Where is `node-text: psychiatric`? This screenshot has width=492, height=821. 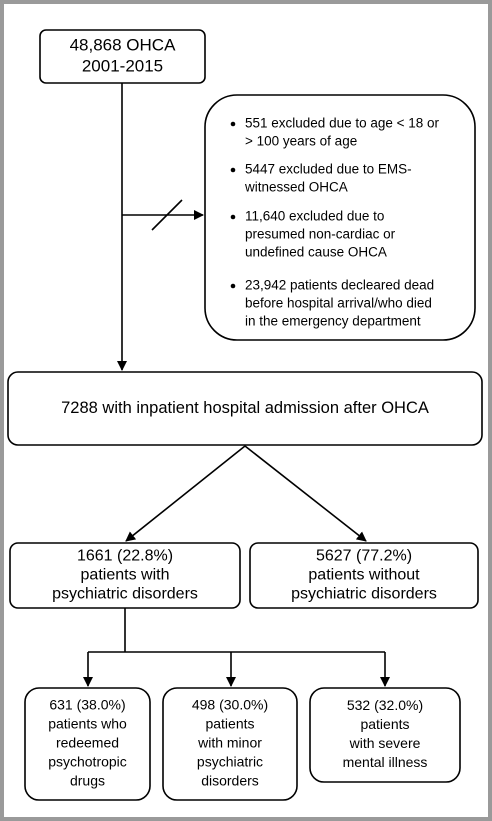
node-text: psychiatric is located at coordinates (230, 762).